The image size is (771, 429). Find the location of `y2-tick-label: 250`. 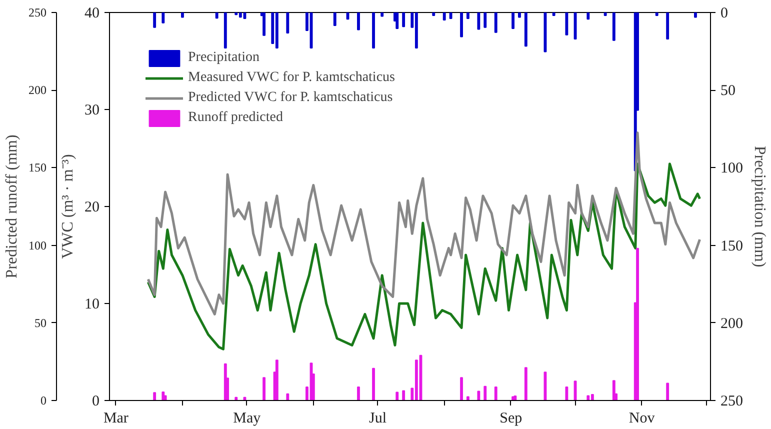

y2-tick-label: 250 is located at coordinates (731, 402).